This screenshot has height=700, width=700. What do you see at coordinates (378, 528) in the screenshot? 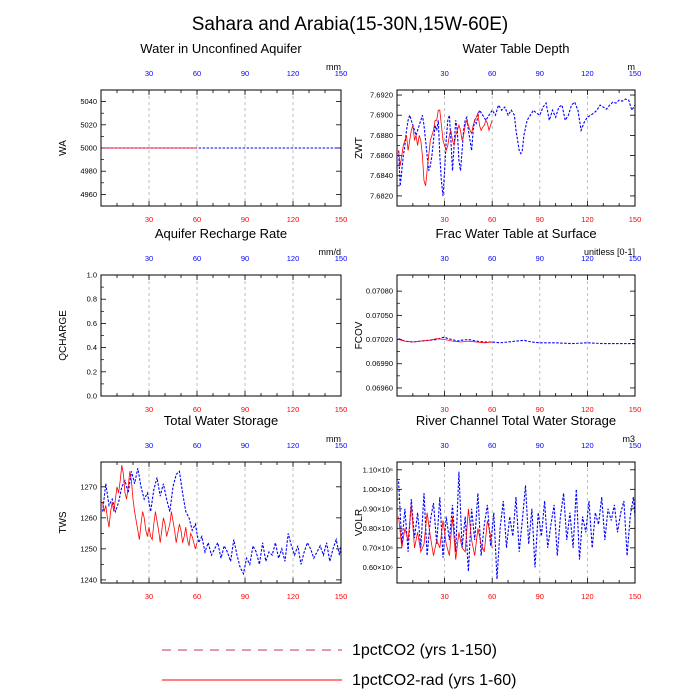
I see `y-tick-label: 0.80×10⁶` at bounding box center [378, 528].